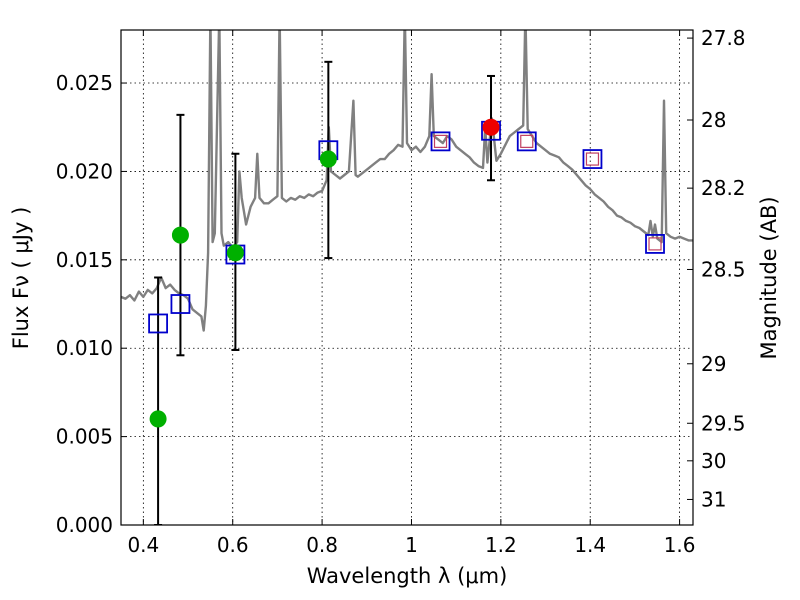  What do you see at coordinates (723, 188) in the screenshot?
I see `right-tick-label: 28.2` at bounding box center [723, 188].